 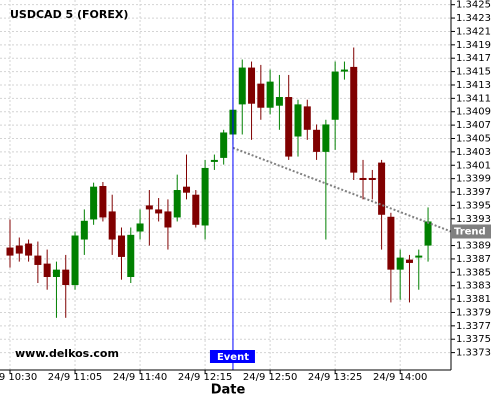 What do you see at coordinates (473, 72) in the screenshot?
I see `y-tick-label: 1.3415` at bounding box center [473, 72].